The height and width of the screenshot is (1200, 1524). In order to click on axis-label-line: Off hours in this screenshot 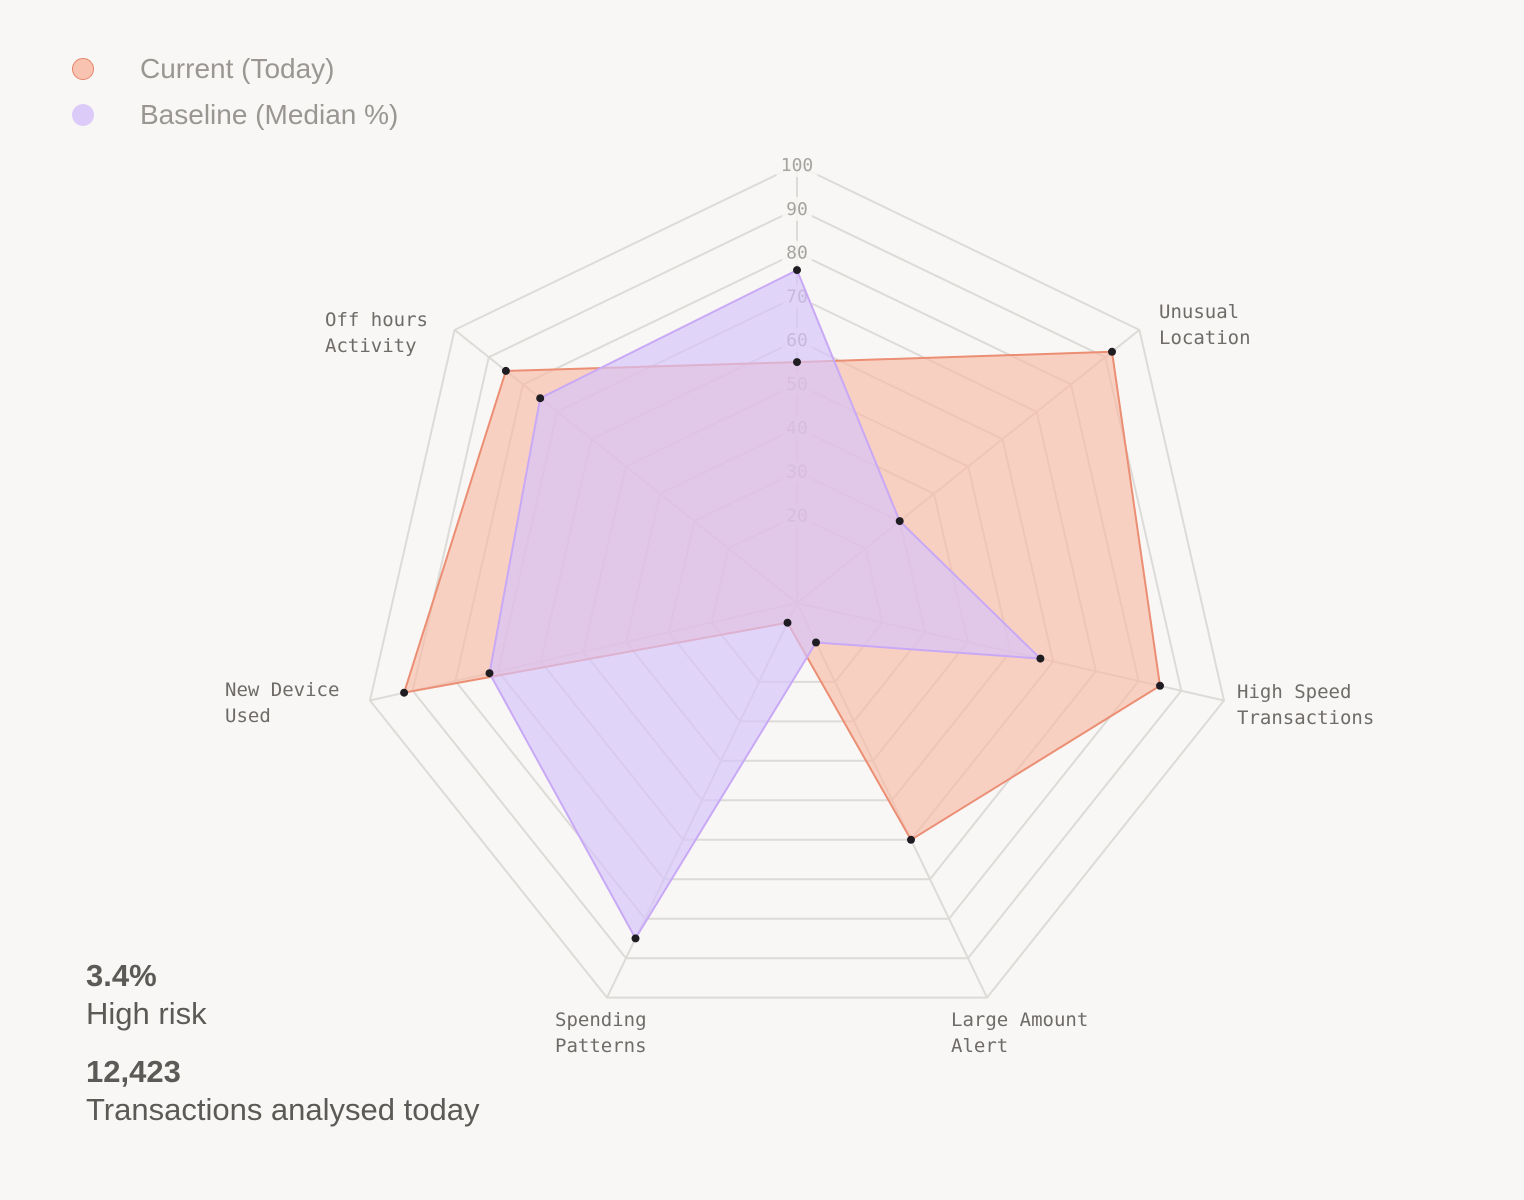, I will do `click(376, 320)`.